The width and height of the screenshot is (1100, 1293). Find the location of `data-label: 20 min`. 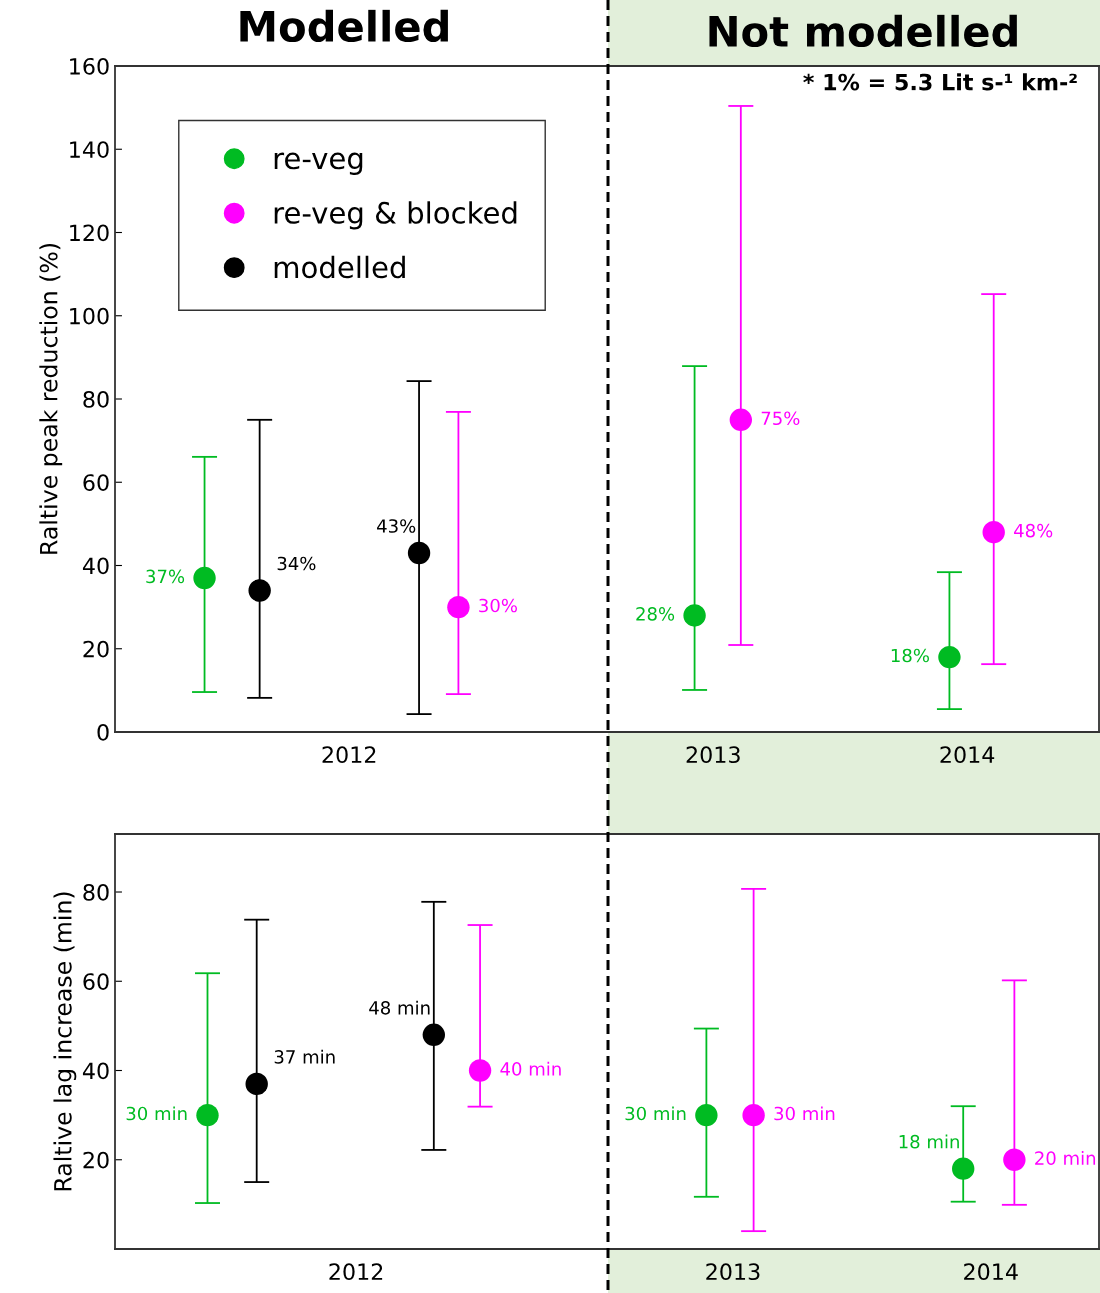

data-label: 20 min is located at coordinates (1065, 1158).